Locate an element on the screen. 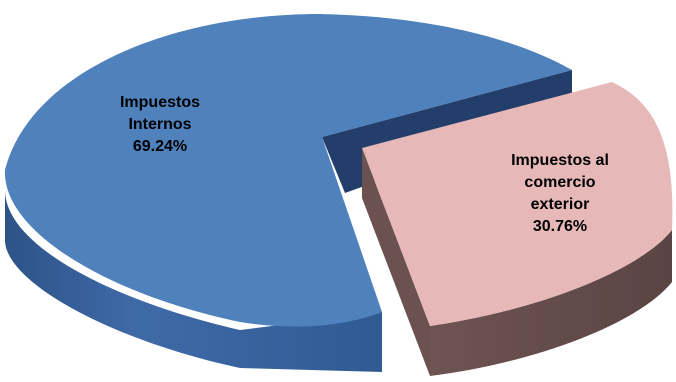 This screenshot has width=676, height=382. label-comercio-exterior-line-1: Impuestos al is located at coordinates (560, 160).